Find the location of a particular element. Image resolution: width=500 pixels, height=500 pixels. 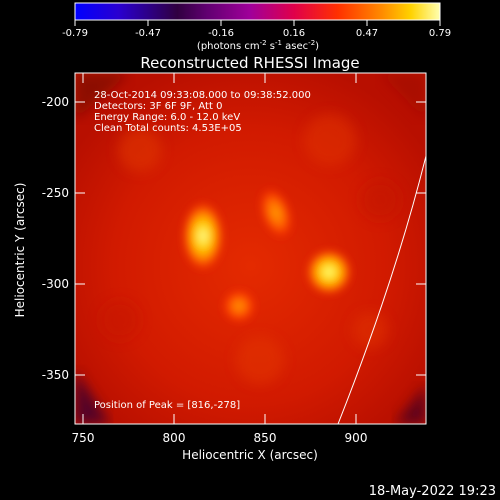

source-lower-middle is located at coordinates (239, 306).